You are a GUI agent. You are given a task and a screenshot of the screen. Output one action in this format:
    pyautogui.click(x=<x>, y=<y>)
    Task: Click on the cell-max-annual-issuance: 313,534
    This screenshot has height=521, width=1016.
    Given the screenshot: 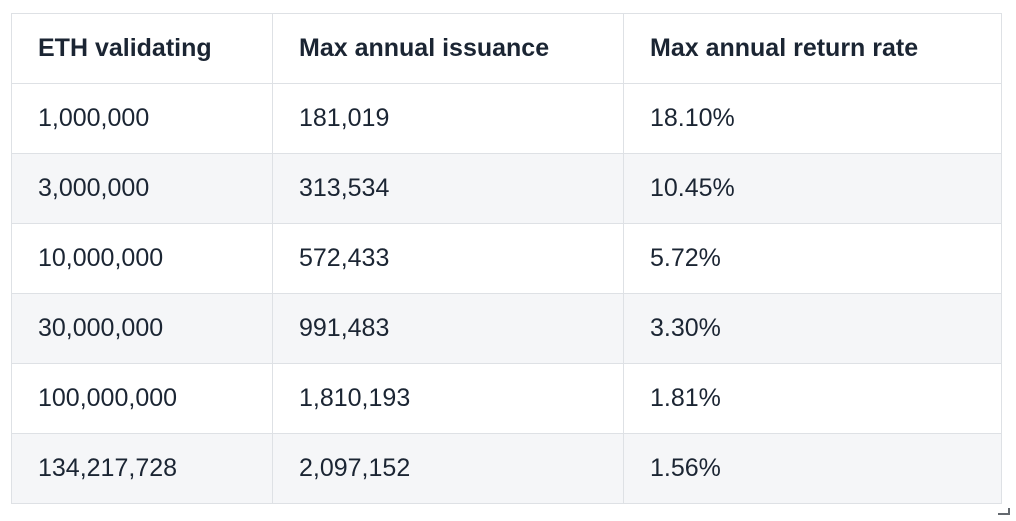 What is the action you would take?
    pyautogui.click(x=448, y=188)
    